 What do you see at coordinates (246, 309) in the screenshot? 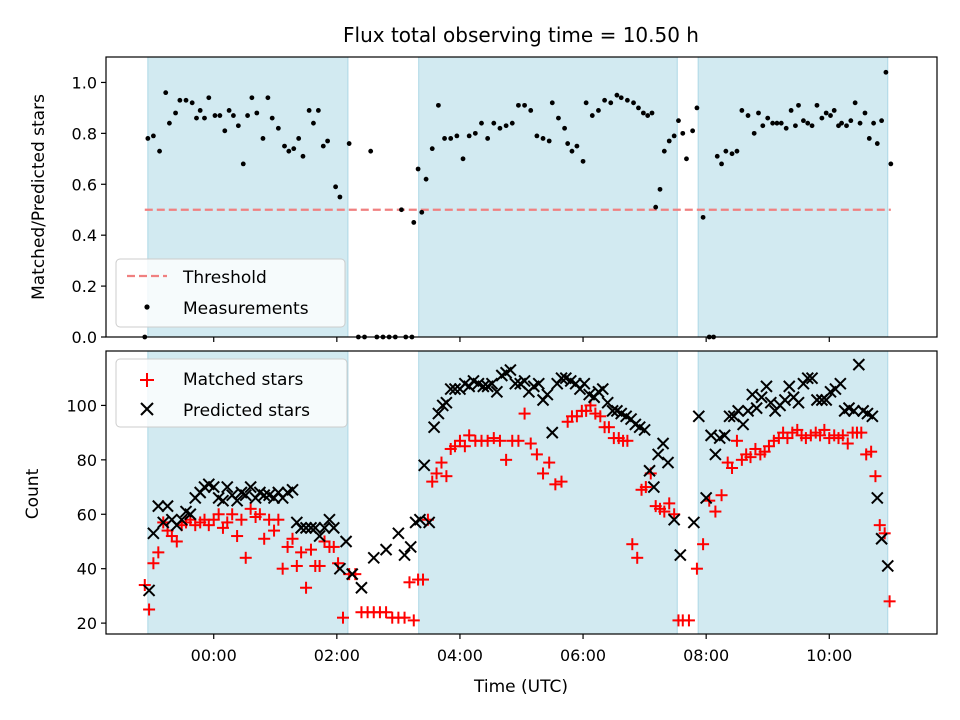
I see `measurements-legend-label: Measurements` at bounding box center [246, 309].